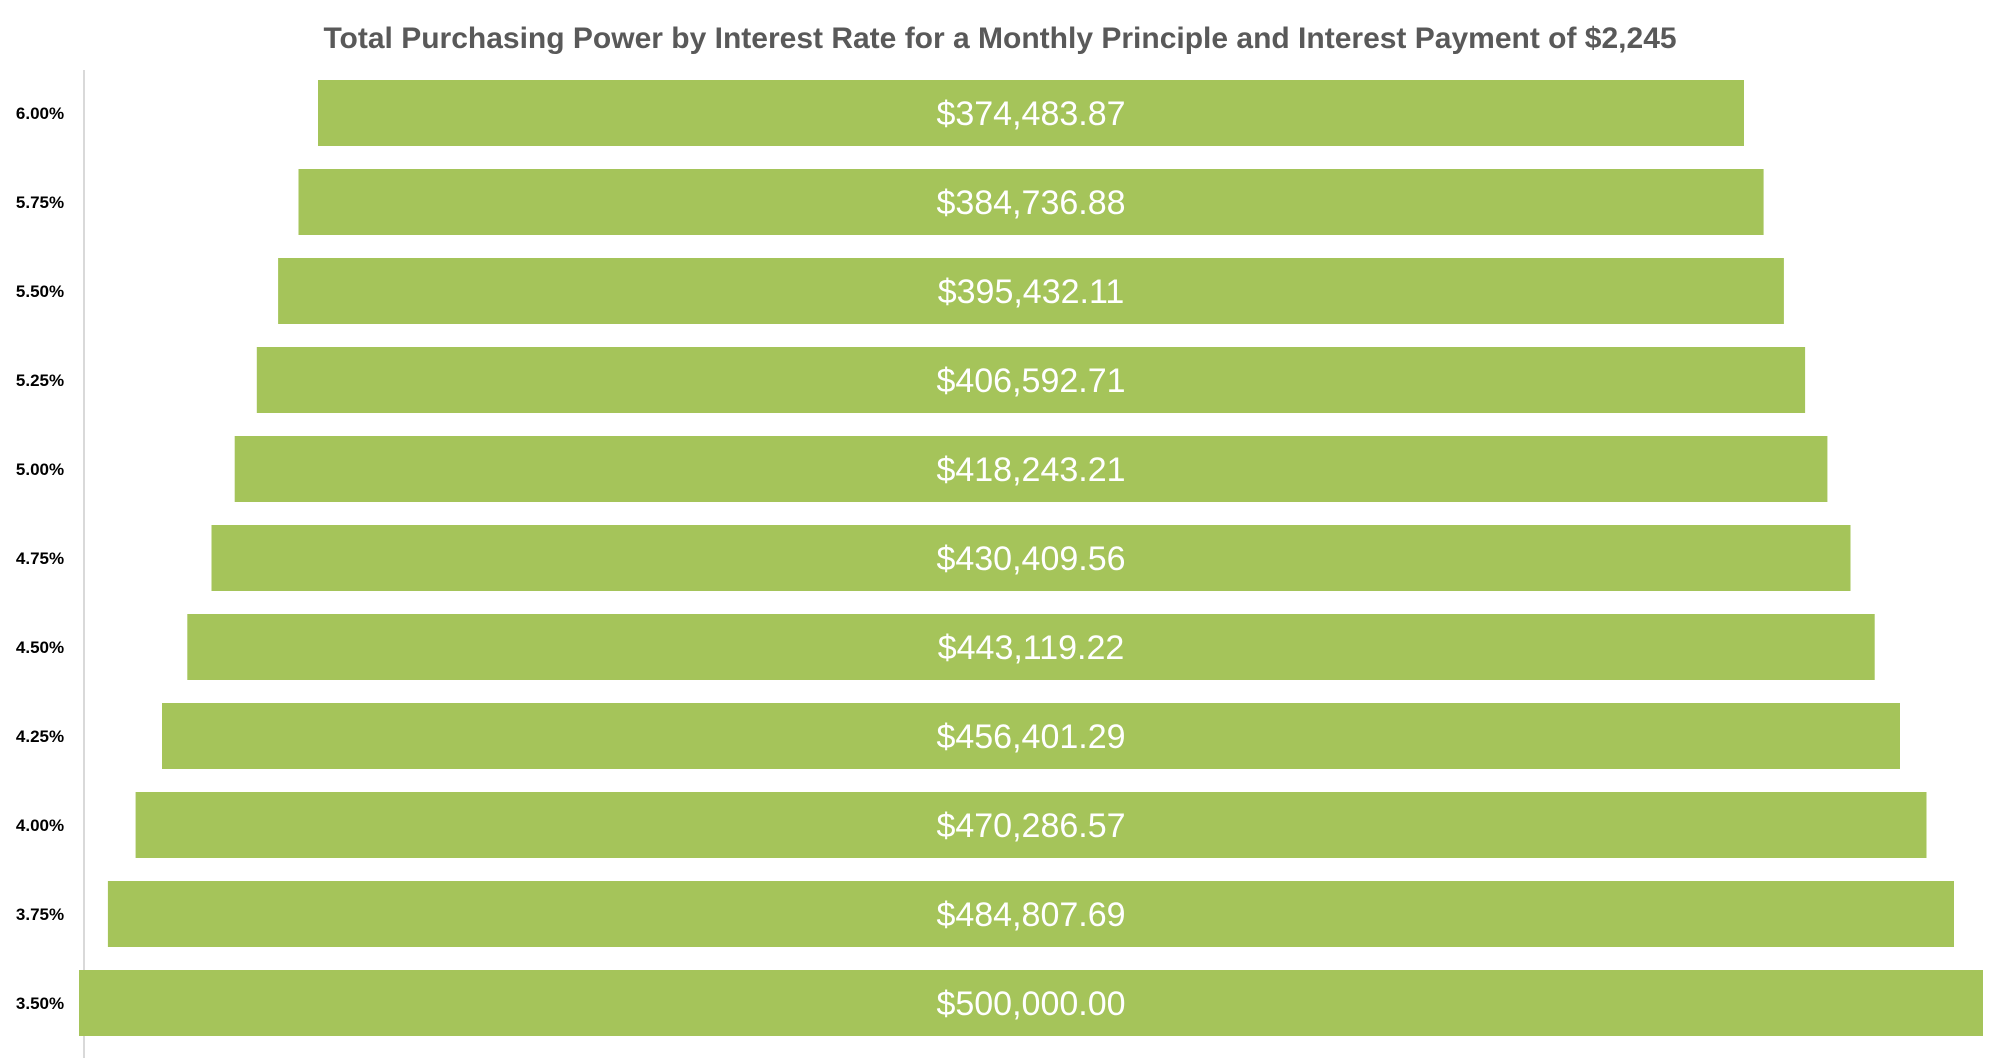 This screenshot has width=1998, height=1058. I want to click on bar-5-25pct, so click(1031, 380).